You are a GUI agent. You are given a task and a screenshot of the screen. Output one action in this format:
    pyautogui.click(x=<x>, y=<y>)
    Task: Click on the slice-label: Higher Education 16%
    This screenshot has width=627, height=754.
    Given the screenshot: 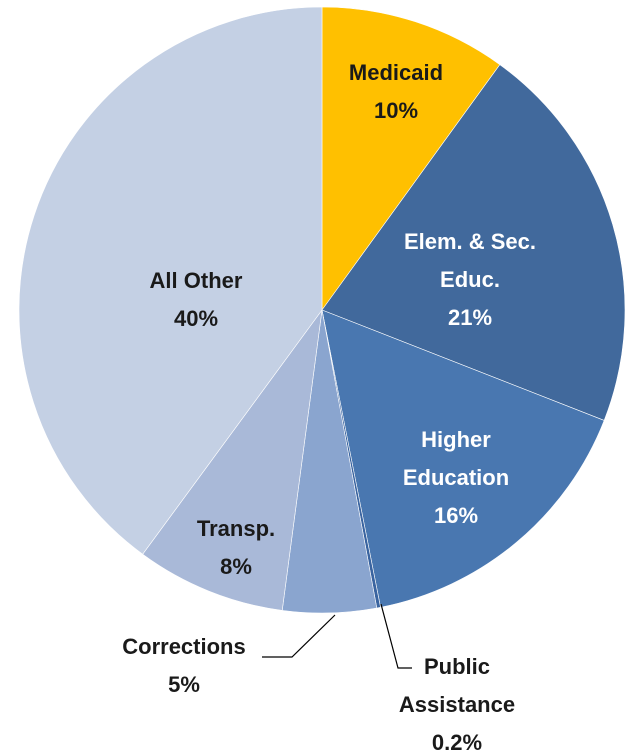 What is the action you would take?
    pyautogui.click(x=456, y=478)
    